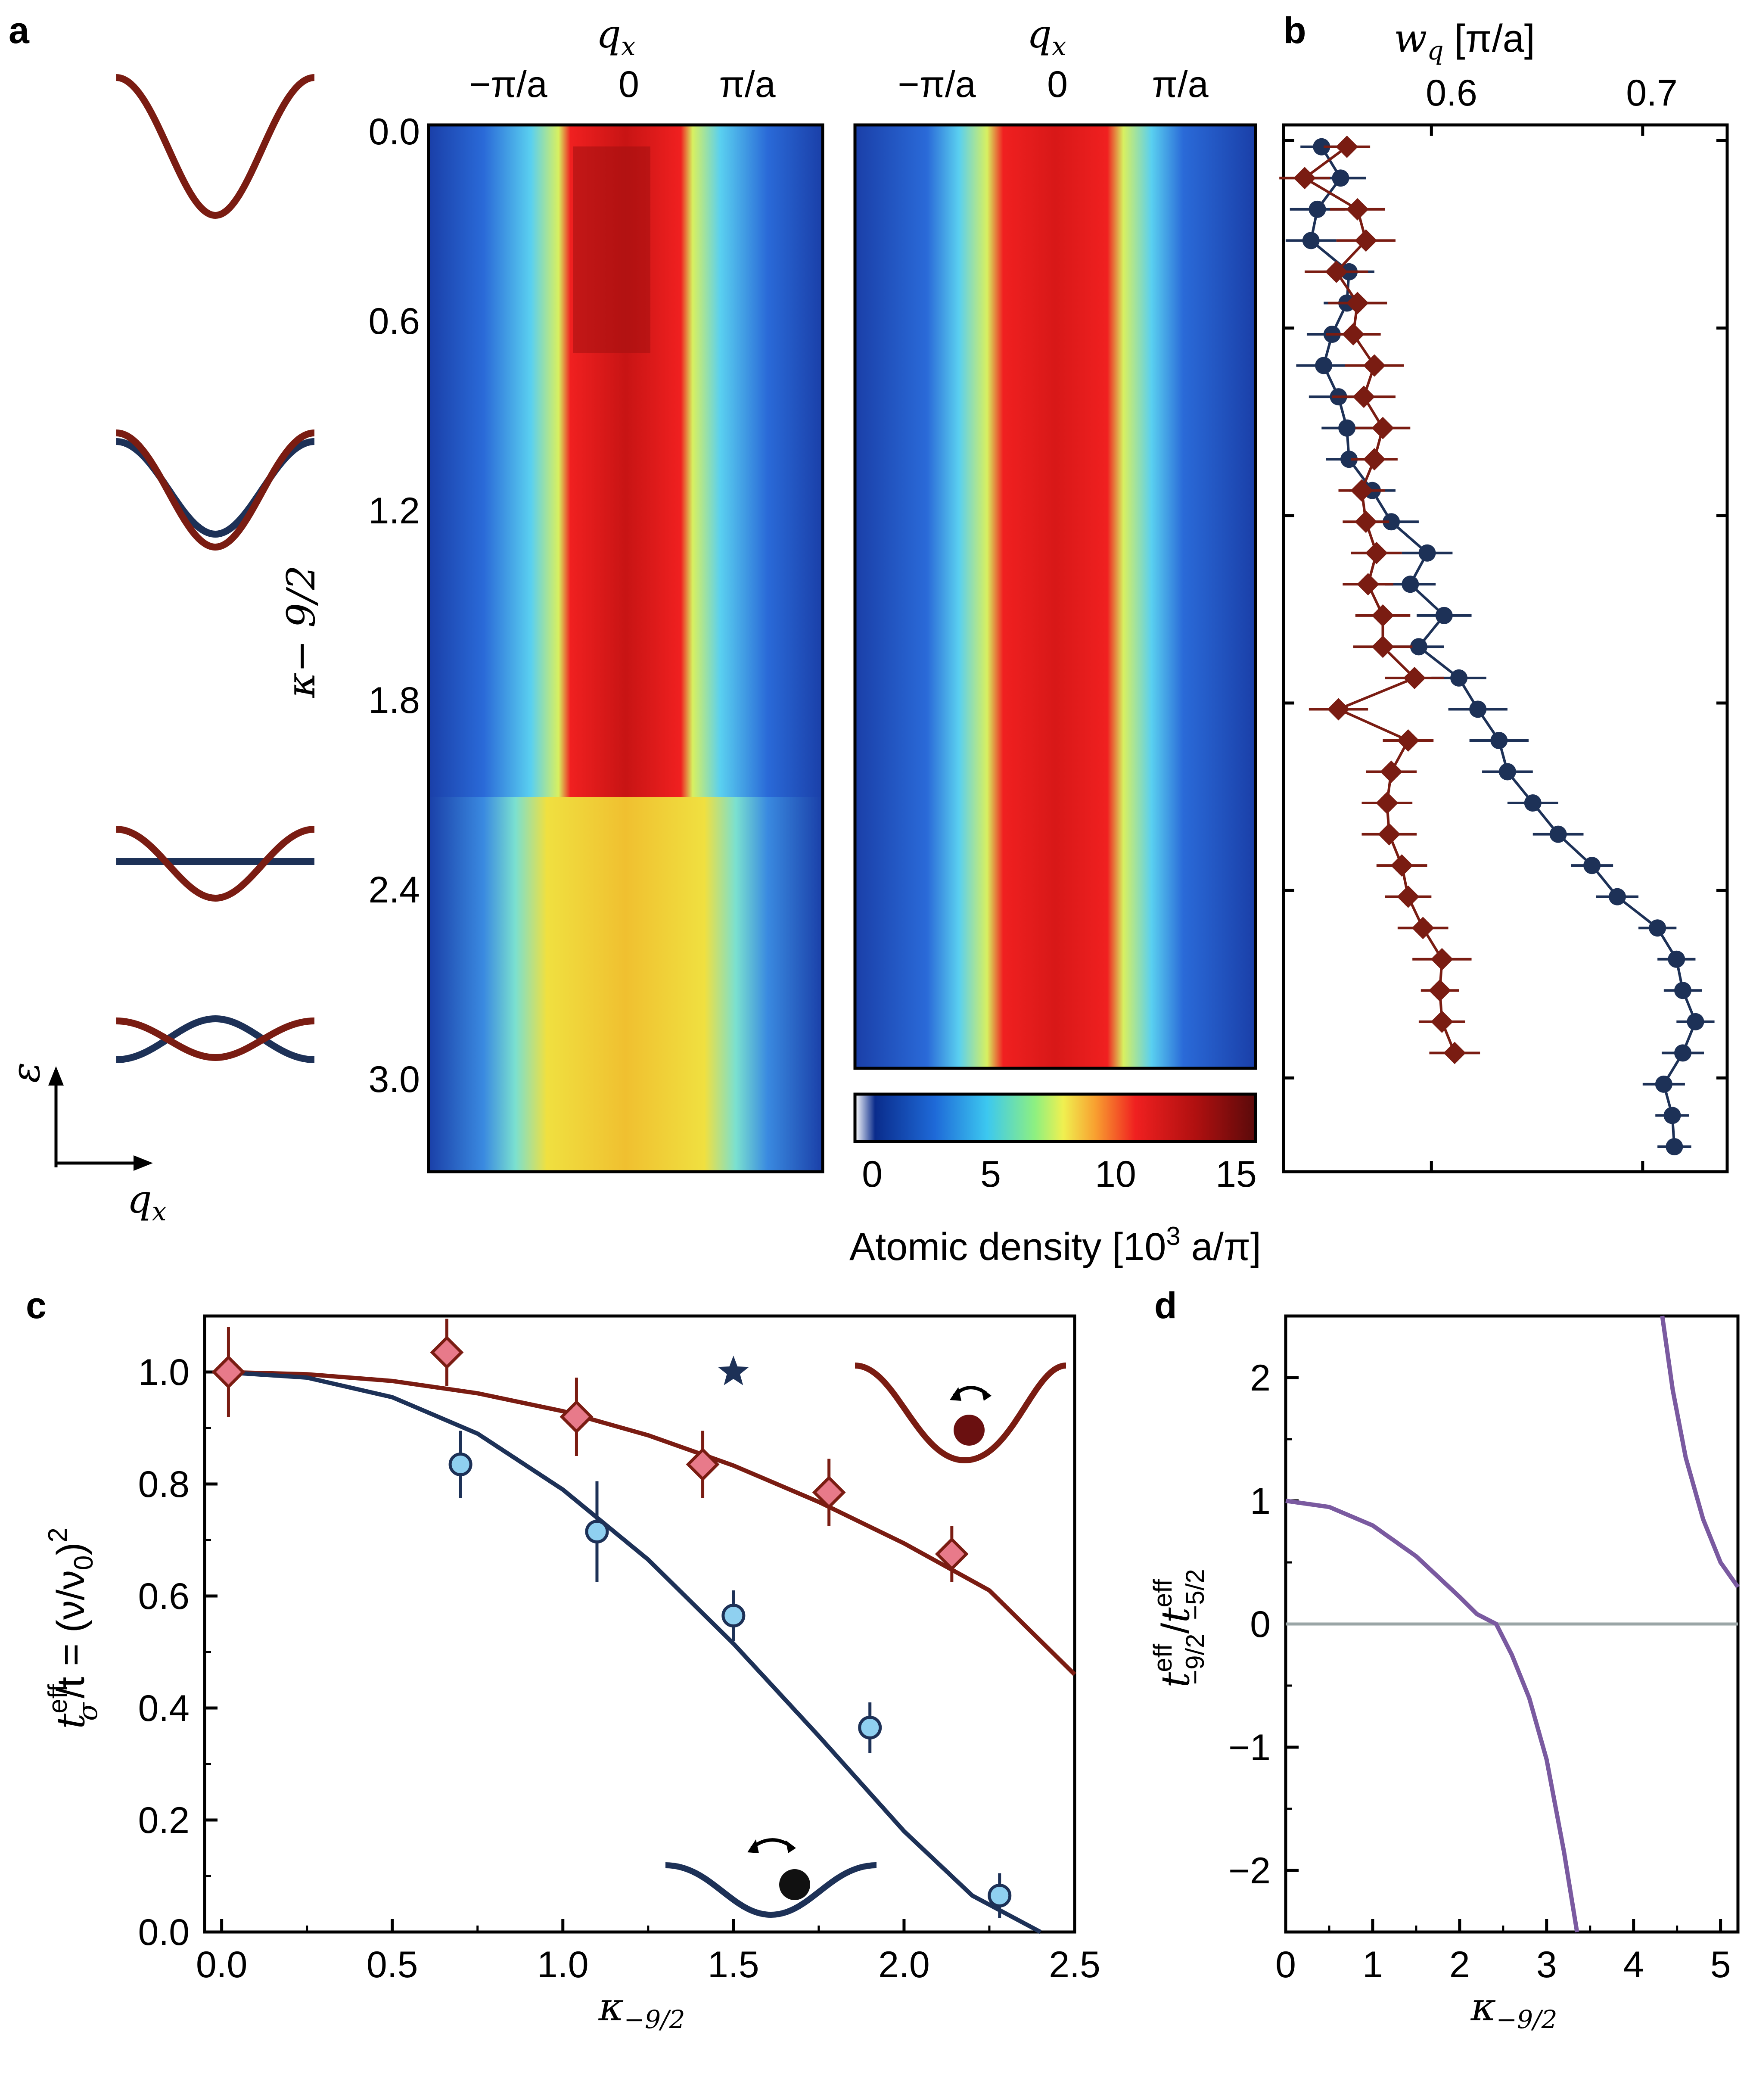  Describe the element at coordinates (164, 1597) in the screenshot. I see `panel-c-ytick-label: 0.6` at that location.